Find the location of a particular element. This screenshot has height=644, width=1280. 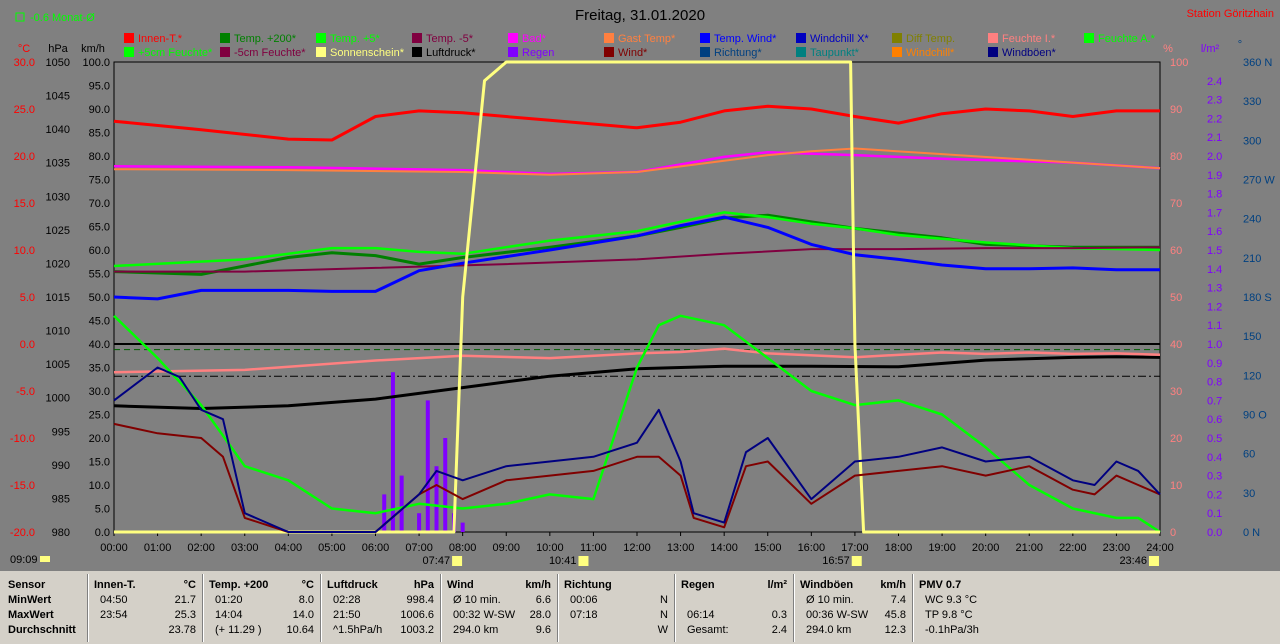

rain-bar is located at coordinates (462, 527).